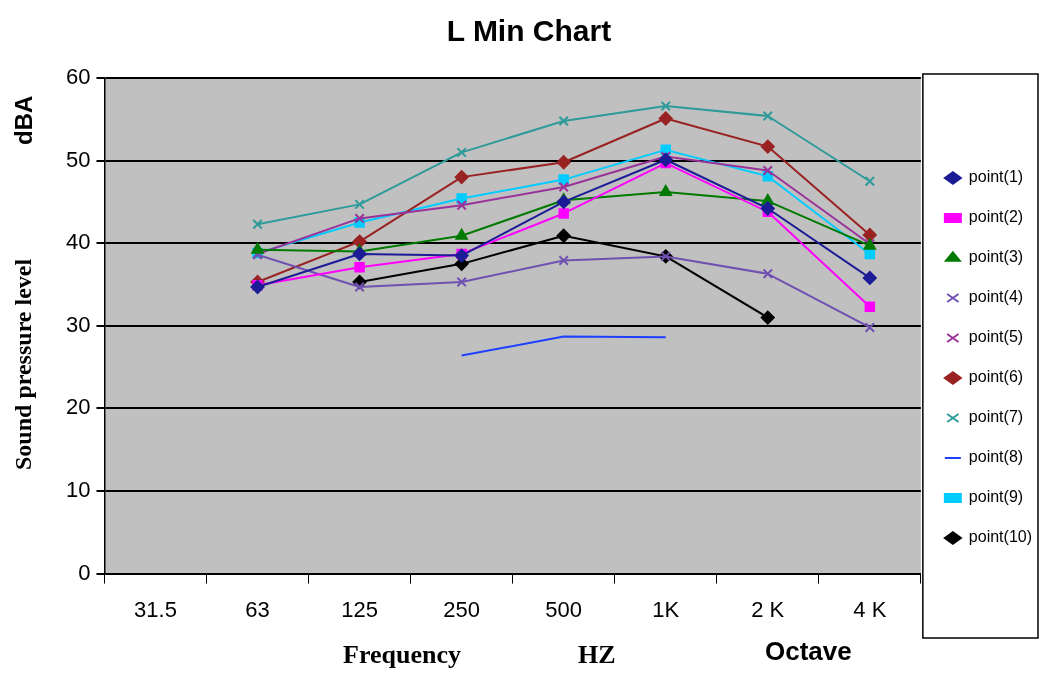 This screenshot has height=678, width=1058. Describe the element at coordinates (996, 257) in the screenshot. I see `legend-label: point(3)` at that location.